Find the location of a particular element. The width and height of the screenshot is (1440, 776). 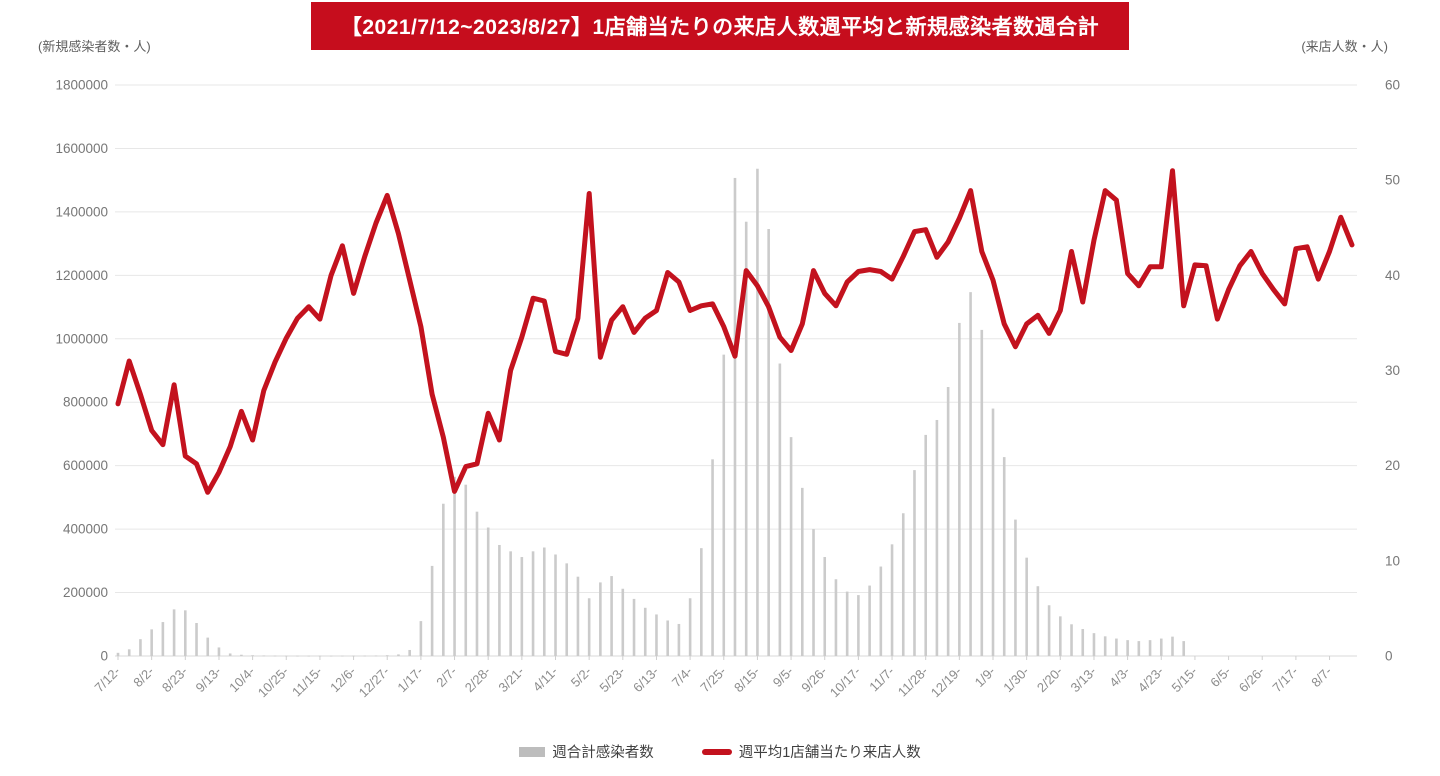

x-axis-tick-label: 5/2- is located at coordinates (581, 677).